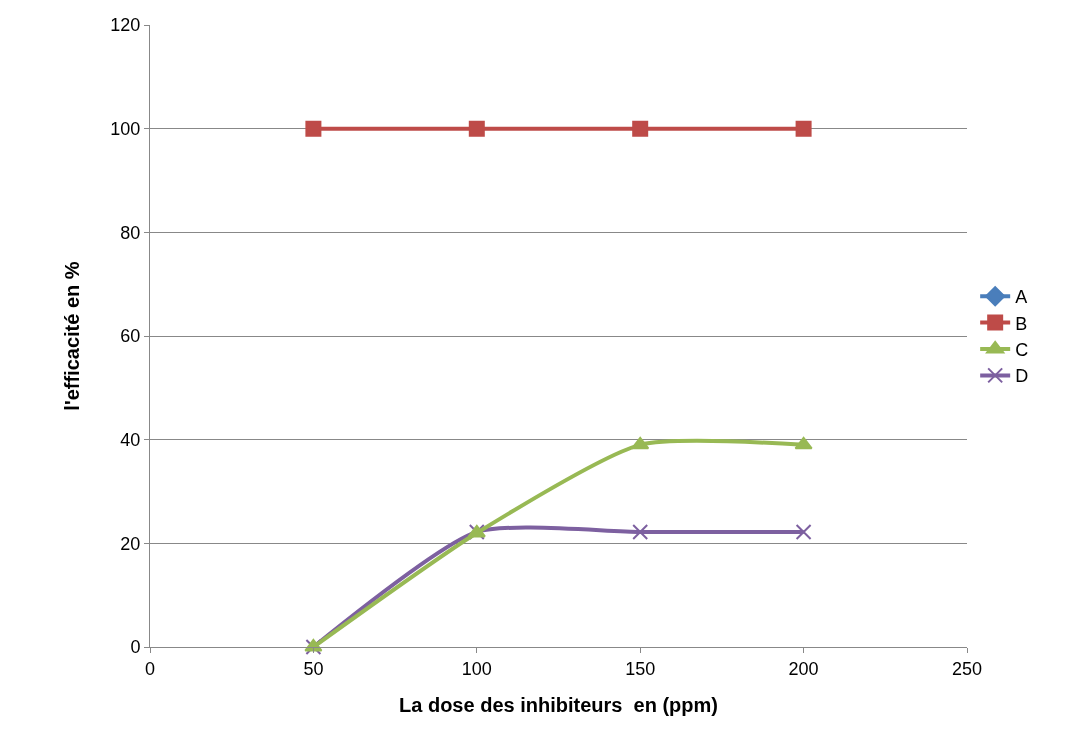 The width and height of the screenshot is (1077, 742). What do you see at coordinates (313, 668) in the screenshot?
I see `x-tick-label: 50` at bounding box center [313, 668].